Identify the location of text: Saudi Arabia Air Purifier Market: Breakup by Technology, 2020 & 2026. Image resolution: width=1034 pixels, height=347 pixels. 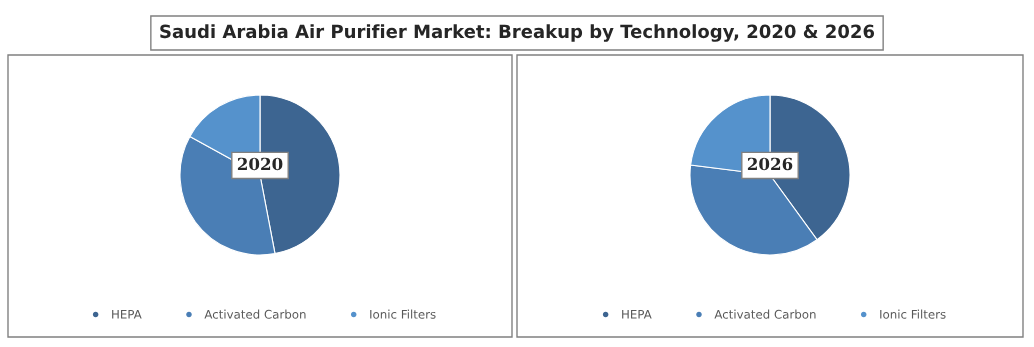
(517, 33).